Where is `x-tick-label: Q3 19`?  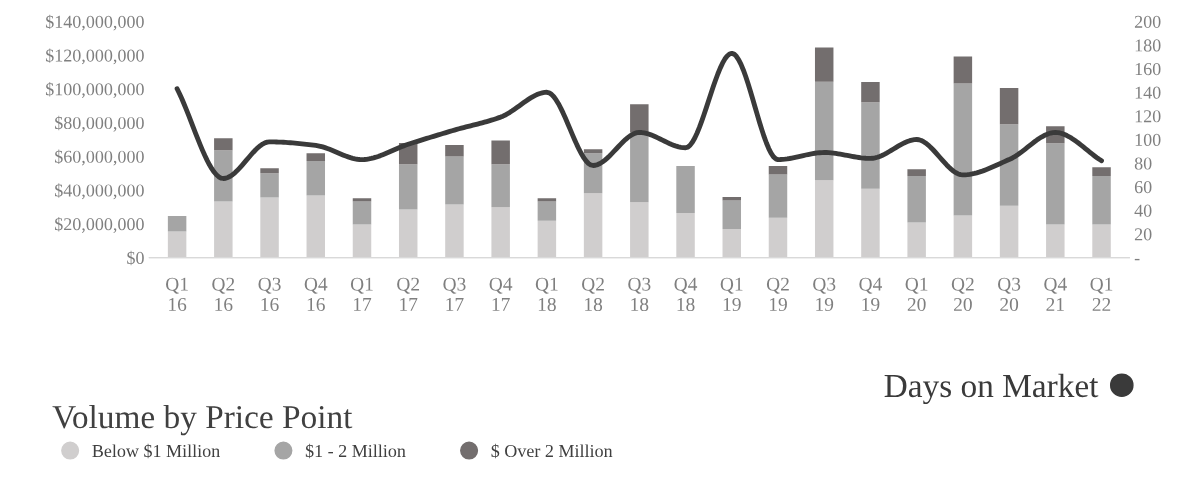 x-tick-label: Q3 19 is located at coordinates (824, 294).